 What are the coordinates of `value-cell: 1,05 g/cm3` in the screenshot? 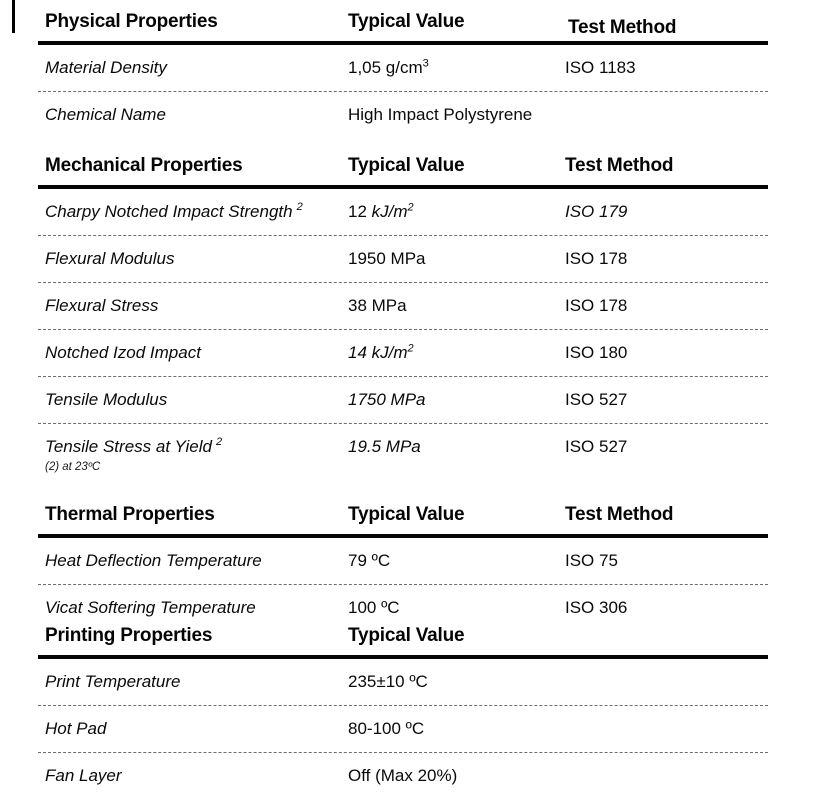 It's located at (456, 74).